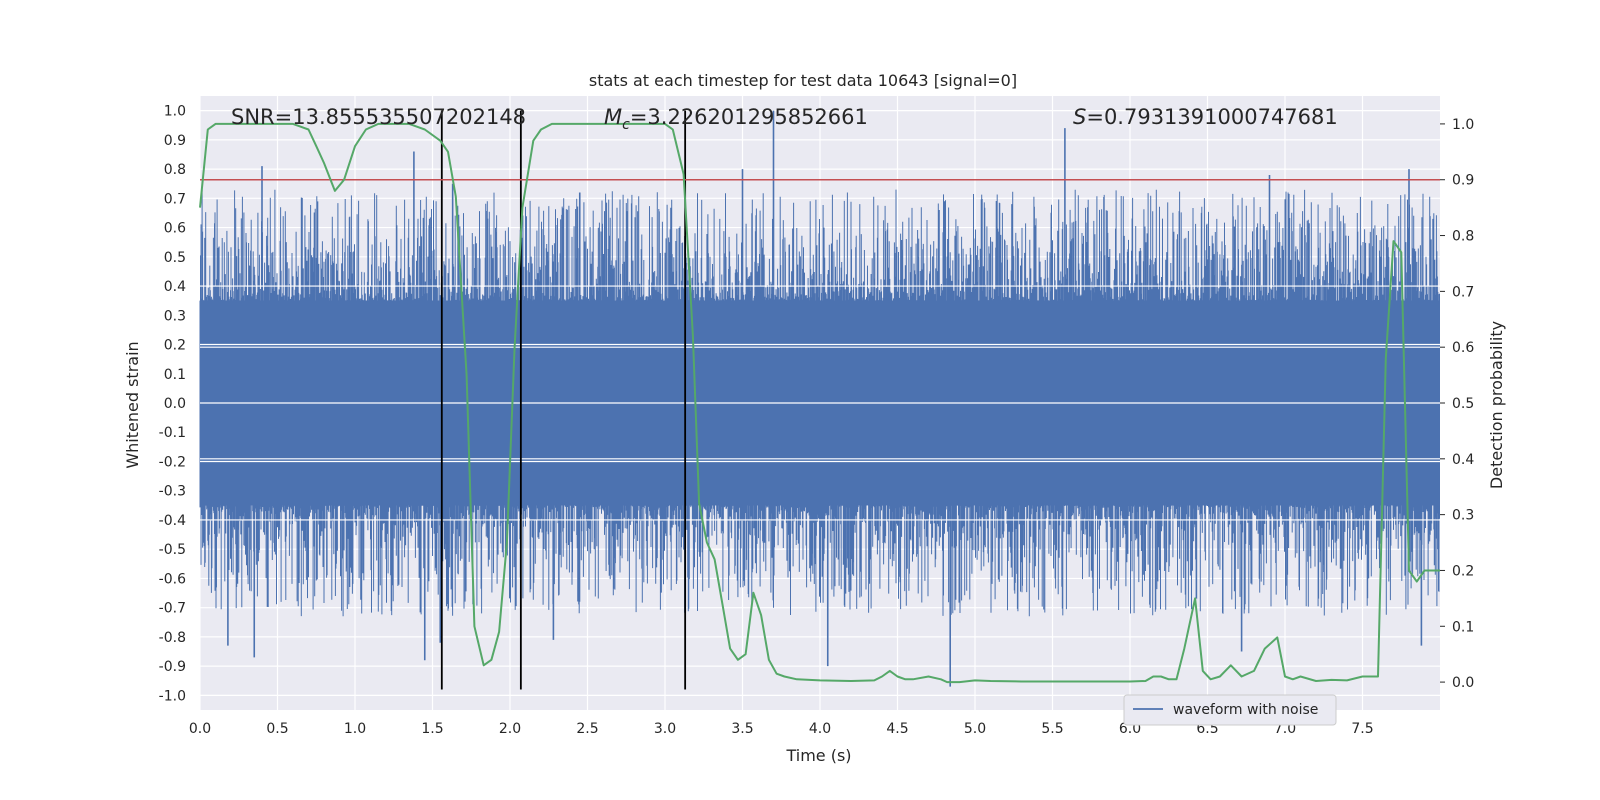 The height and width of the screenshot is (800, 1600). What do you see at coordinates (172, 667) in the screenshot?
I see `y-left-tick-label: -0.9` at bounding box center [172, 667].